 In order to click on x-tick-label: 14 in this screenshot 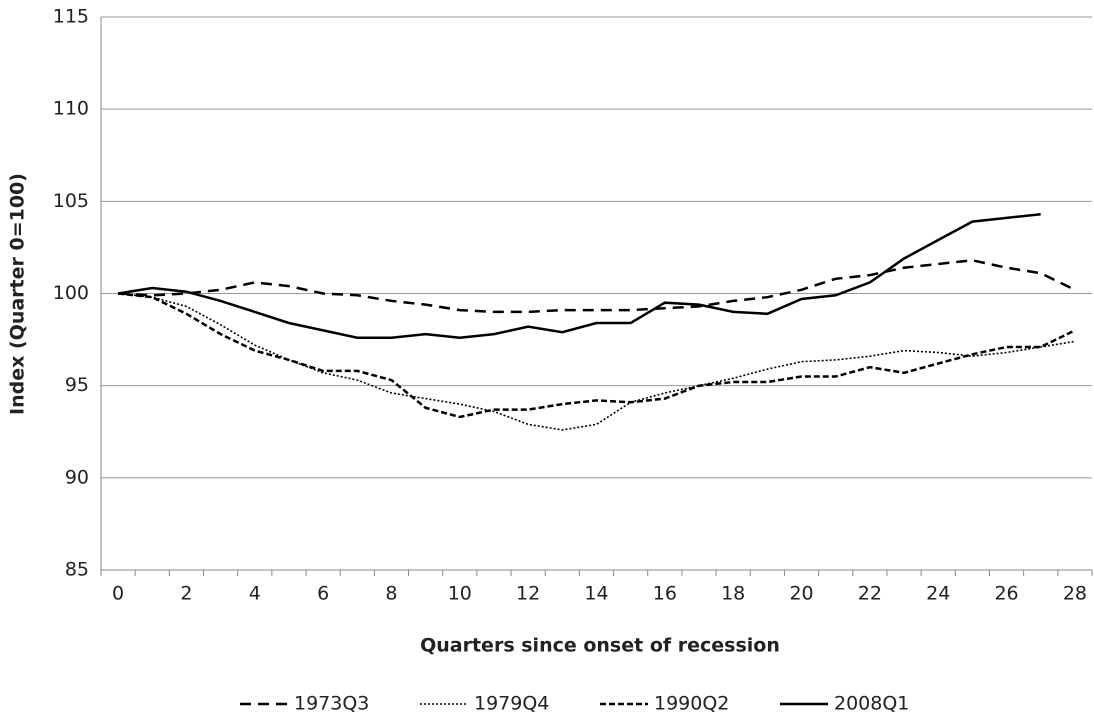, I will do `click(596, 594)`.